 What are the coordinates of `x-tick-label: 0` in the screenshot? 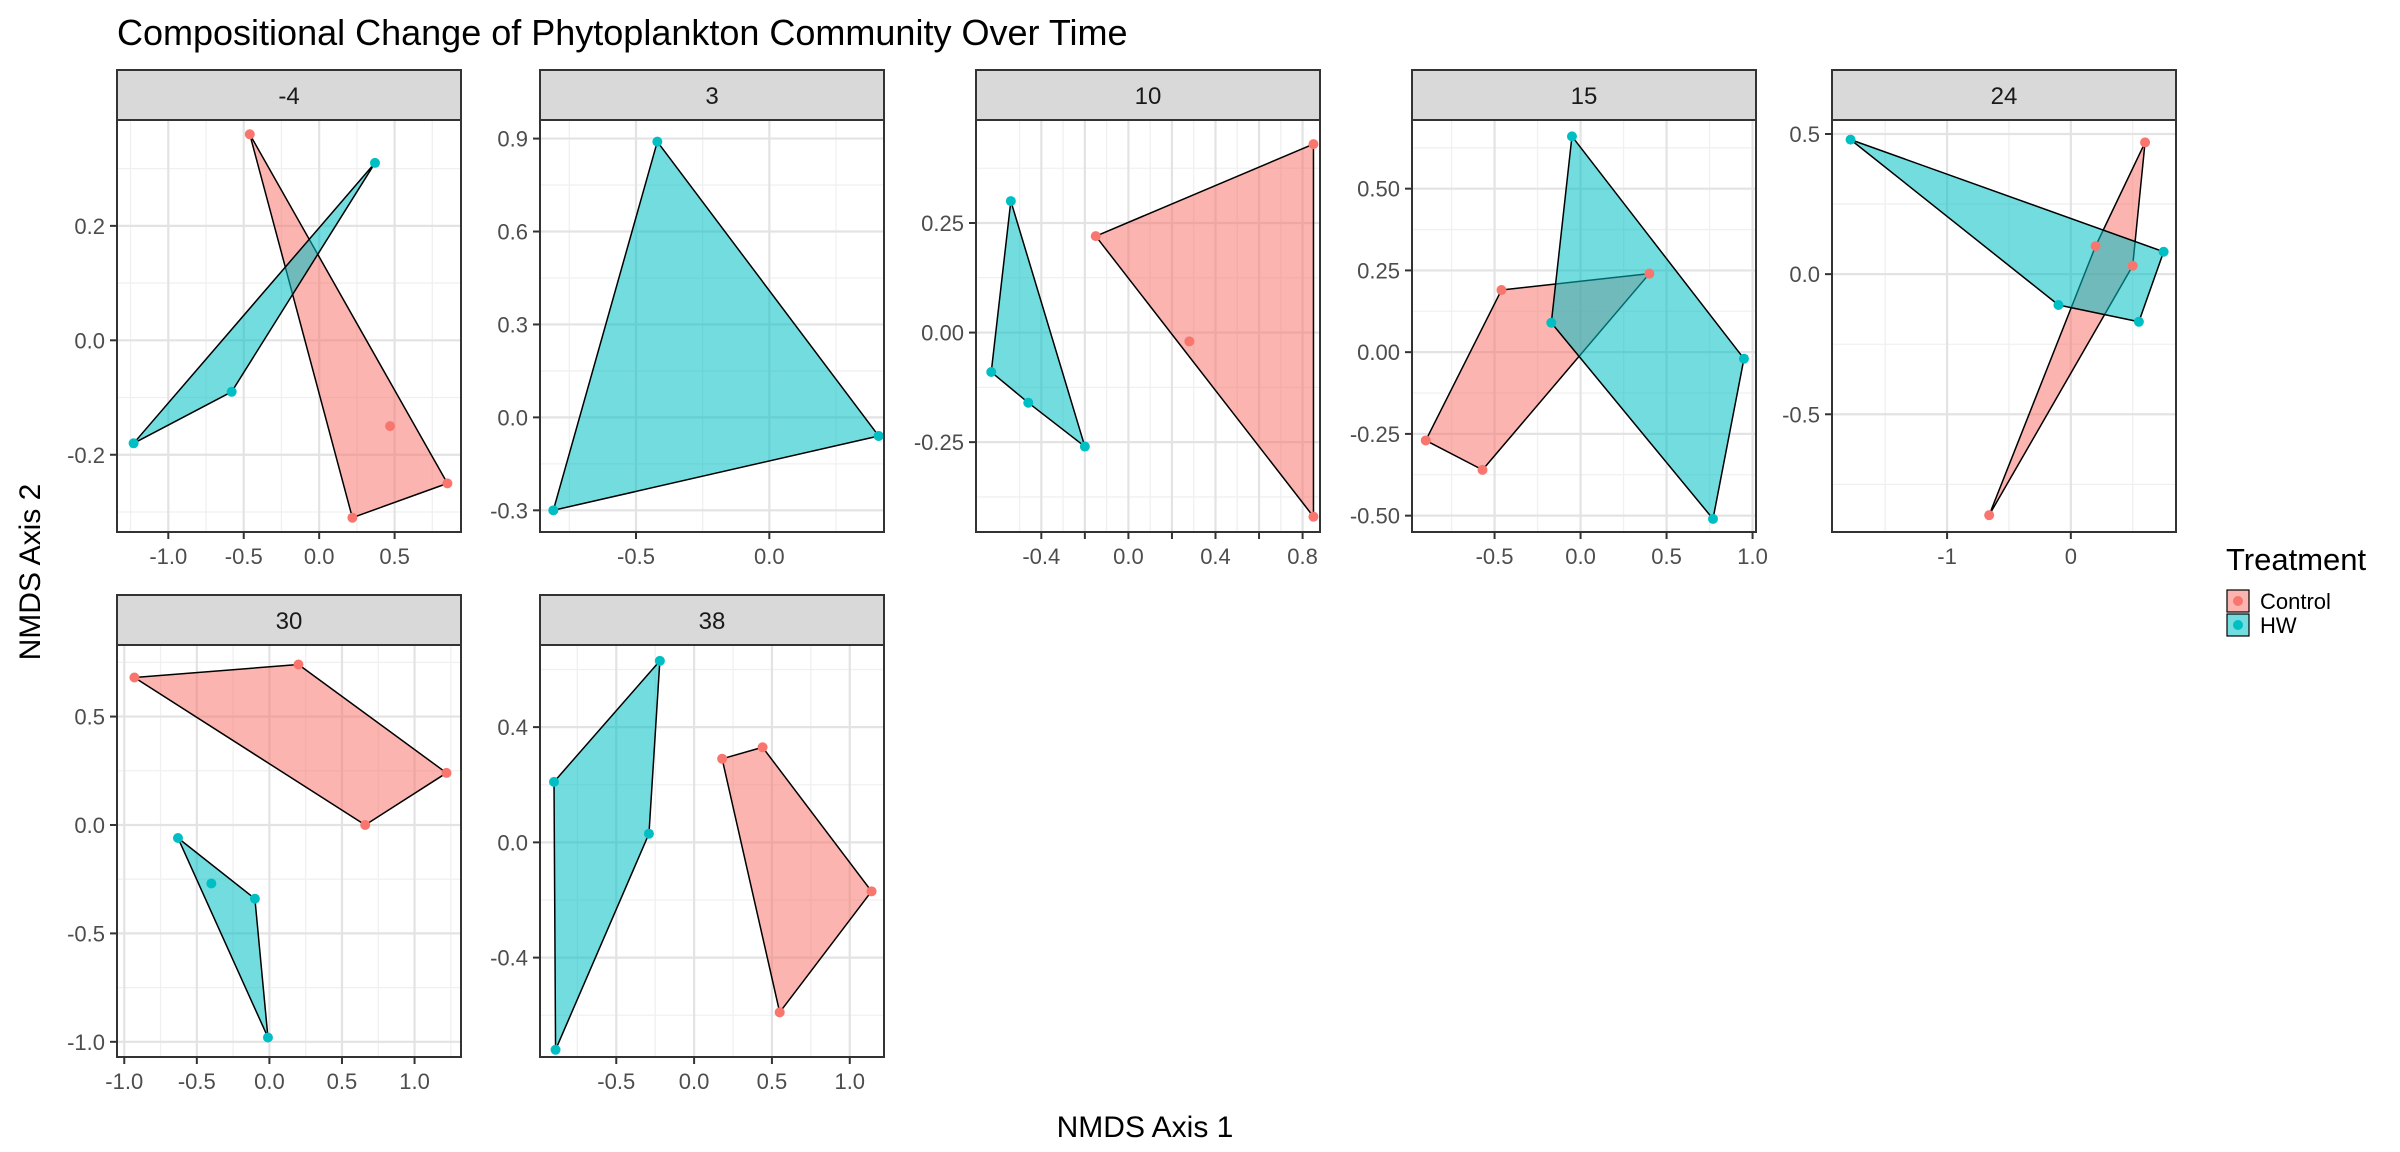 It's located at (2071, 556).